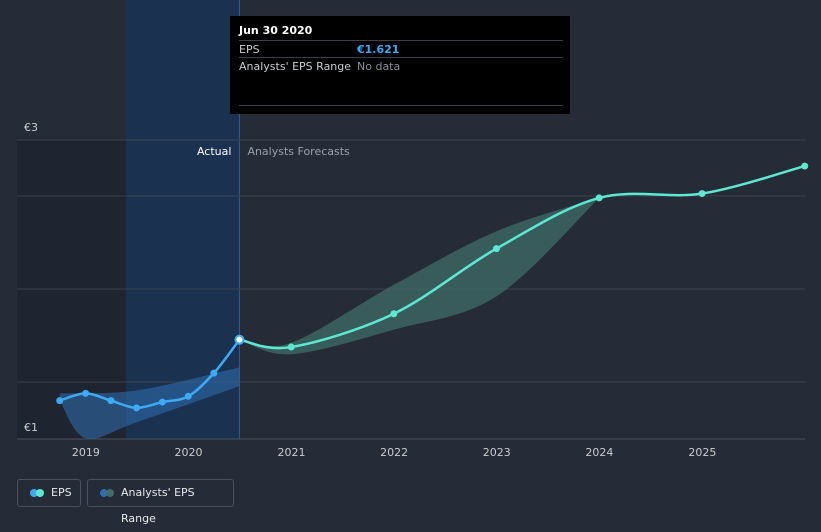  What do you see at coordinates (189, 452) in the screenshot?
I see `x-tick-label-2020: 2020` at bounding box center [189, 452].